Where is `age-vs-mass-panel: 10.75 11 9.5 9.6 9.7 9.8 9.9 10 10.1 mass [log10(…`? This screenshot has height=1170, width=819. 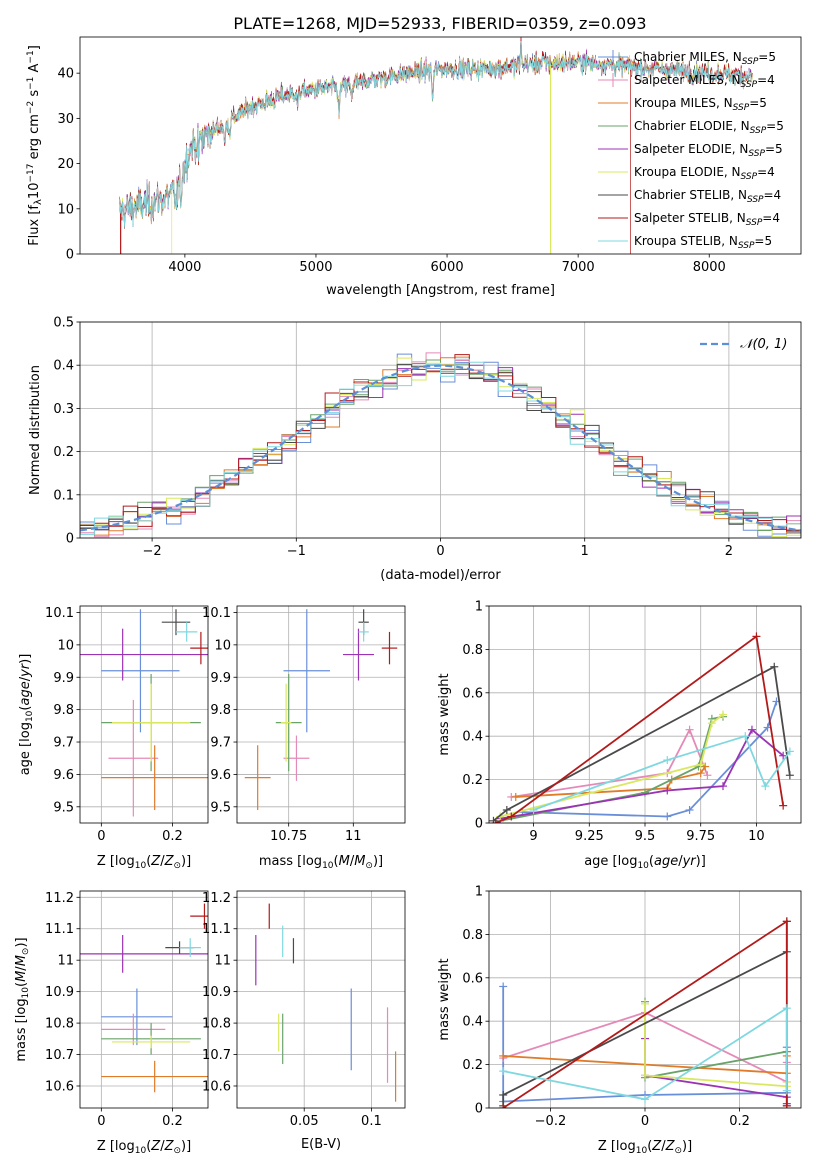 age-vs-mass-panel: 10.75 11 9.5 9.6 9.7 9.8 9.9 10 10.1 mass [log10(… is located at coordinates (304, 738).